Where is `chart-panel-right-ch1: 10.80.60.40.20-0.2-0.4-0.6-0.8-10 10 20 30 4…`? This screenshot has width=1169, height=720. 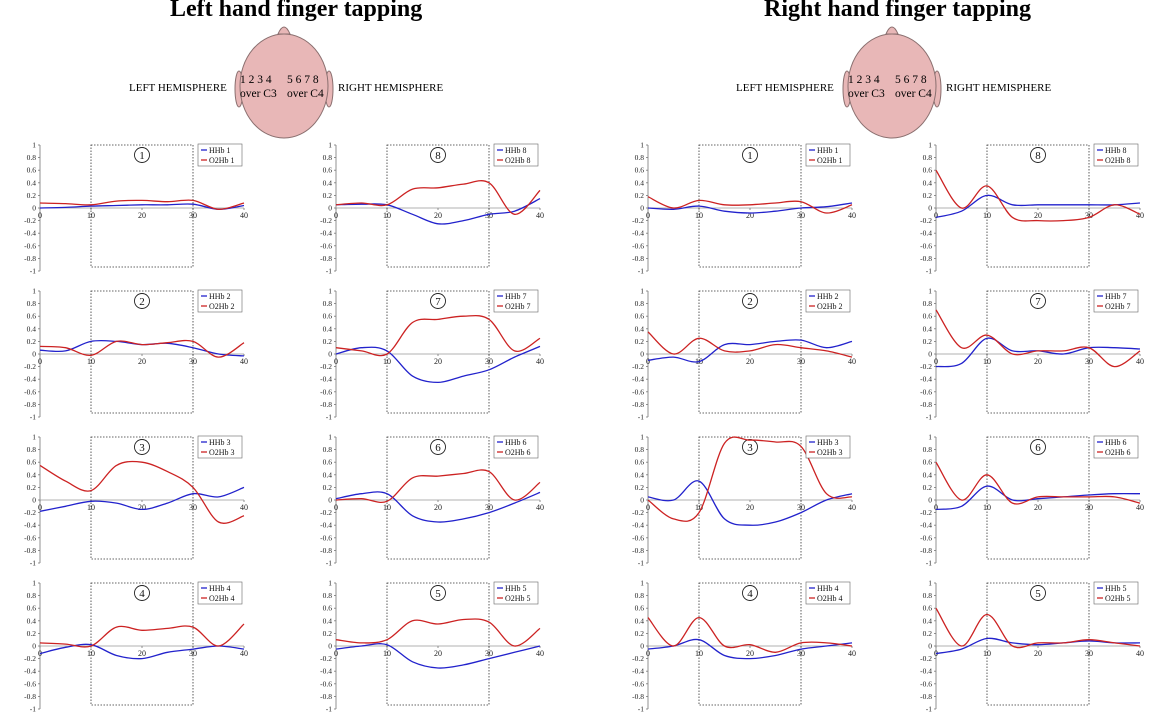 chart-panel-right-ch1: 10.80.60.40.20-0.2-0.4-0.6-0.8-10 10 20 30 4… is located at coordinates (744, 208).